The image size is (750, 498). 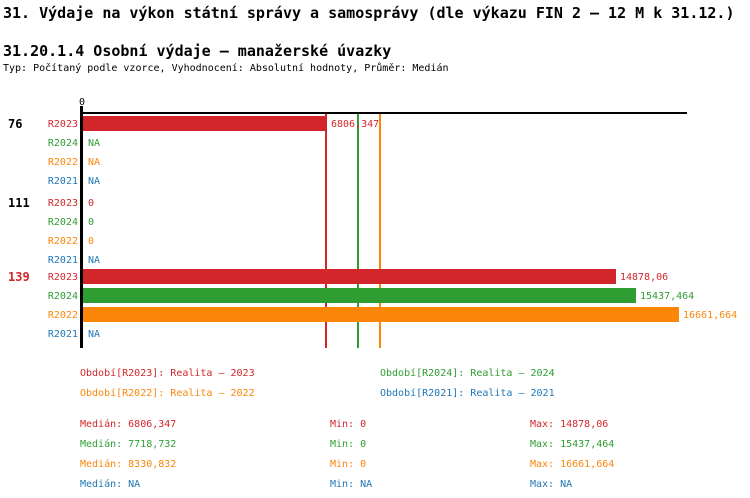 What do you see at coordinates (15, 124) in the screenshot?
I see `group-id-label: 76` at bounding box center [15, 124].